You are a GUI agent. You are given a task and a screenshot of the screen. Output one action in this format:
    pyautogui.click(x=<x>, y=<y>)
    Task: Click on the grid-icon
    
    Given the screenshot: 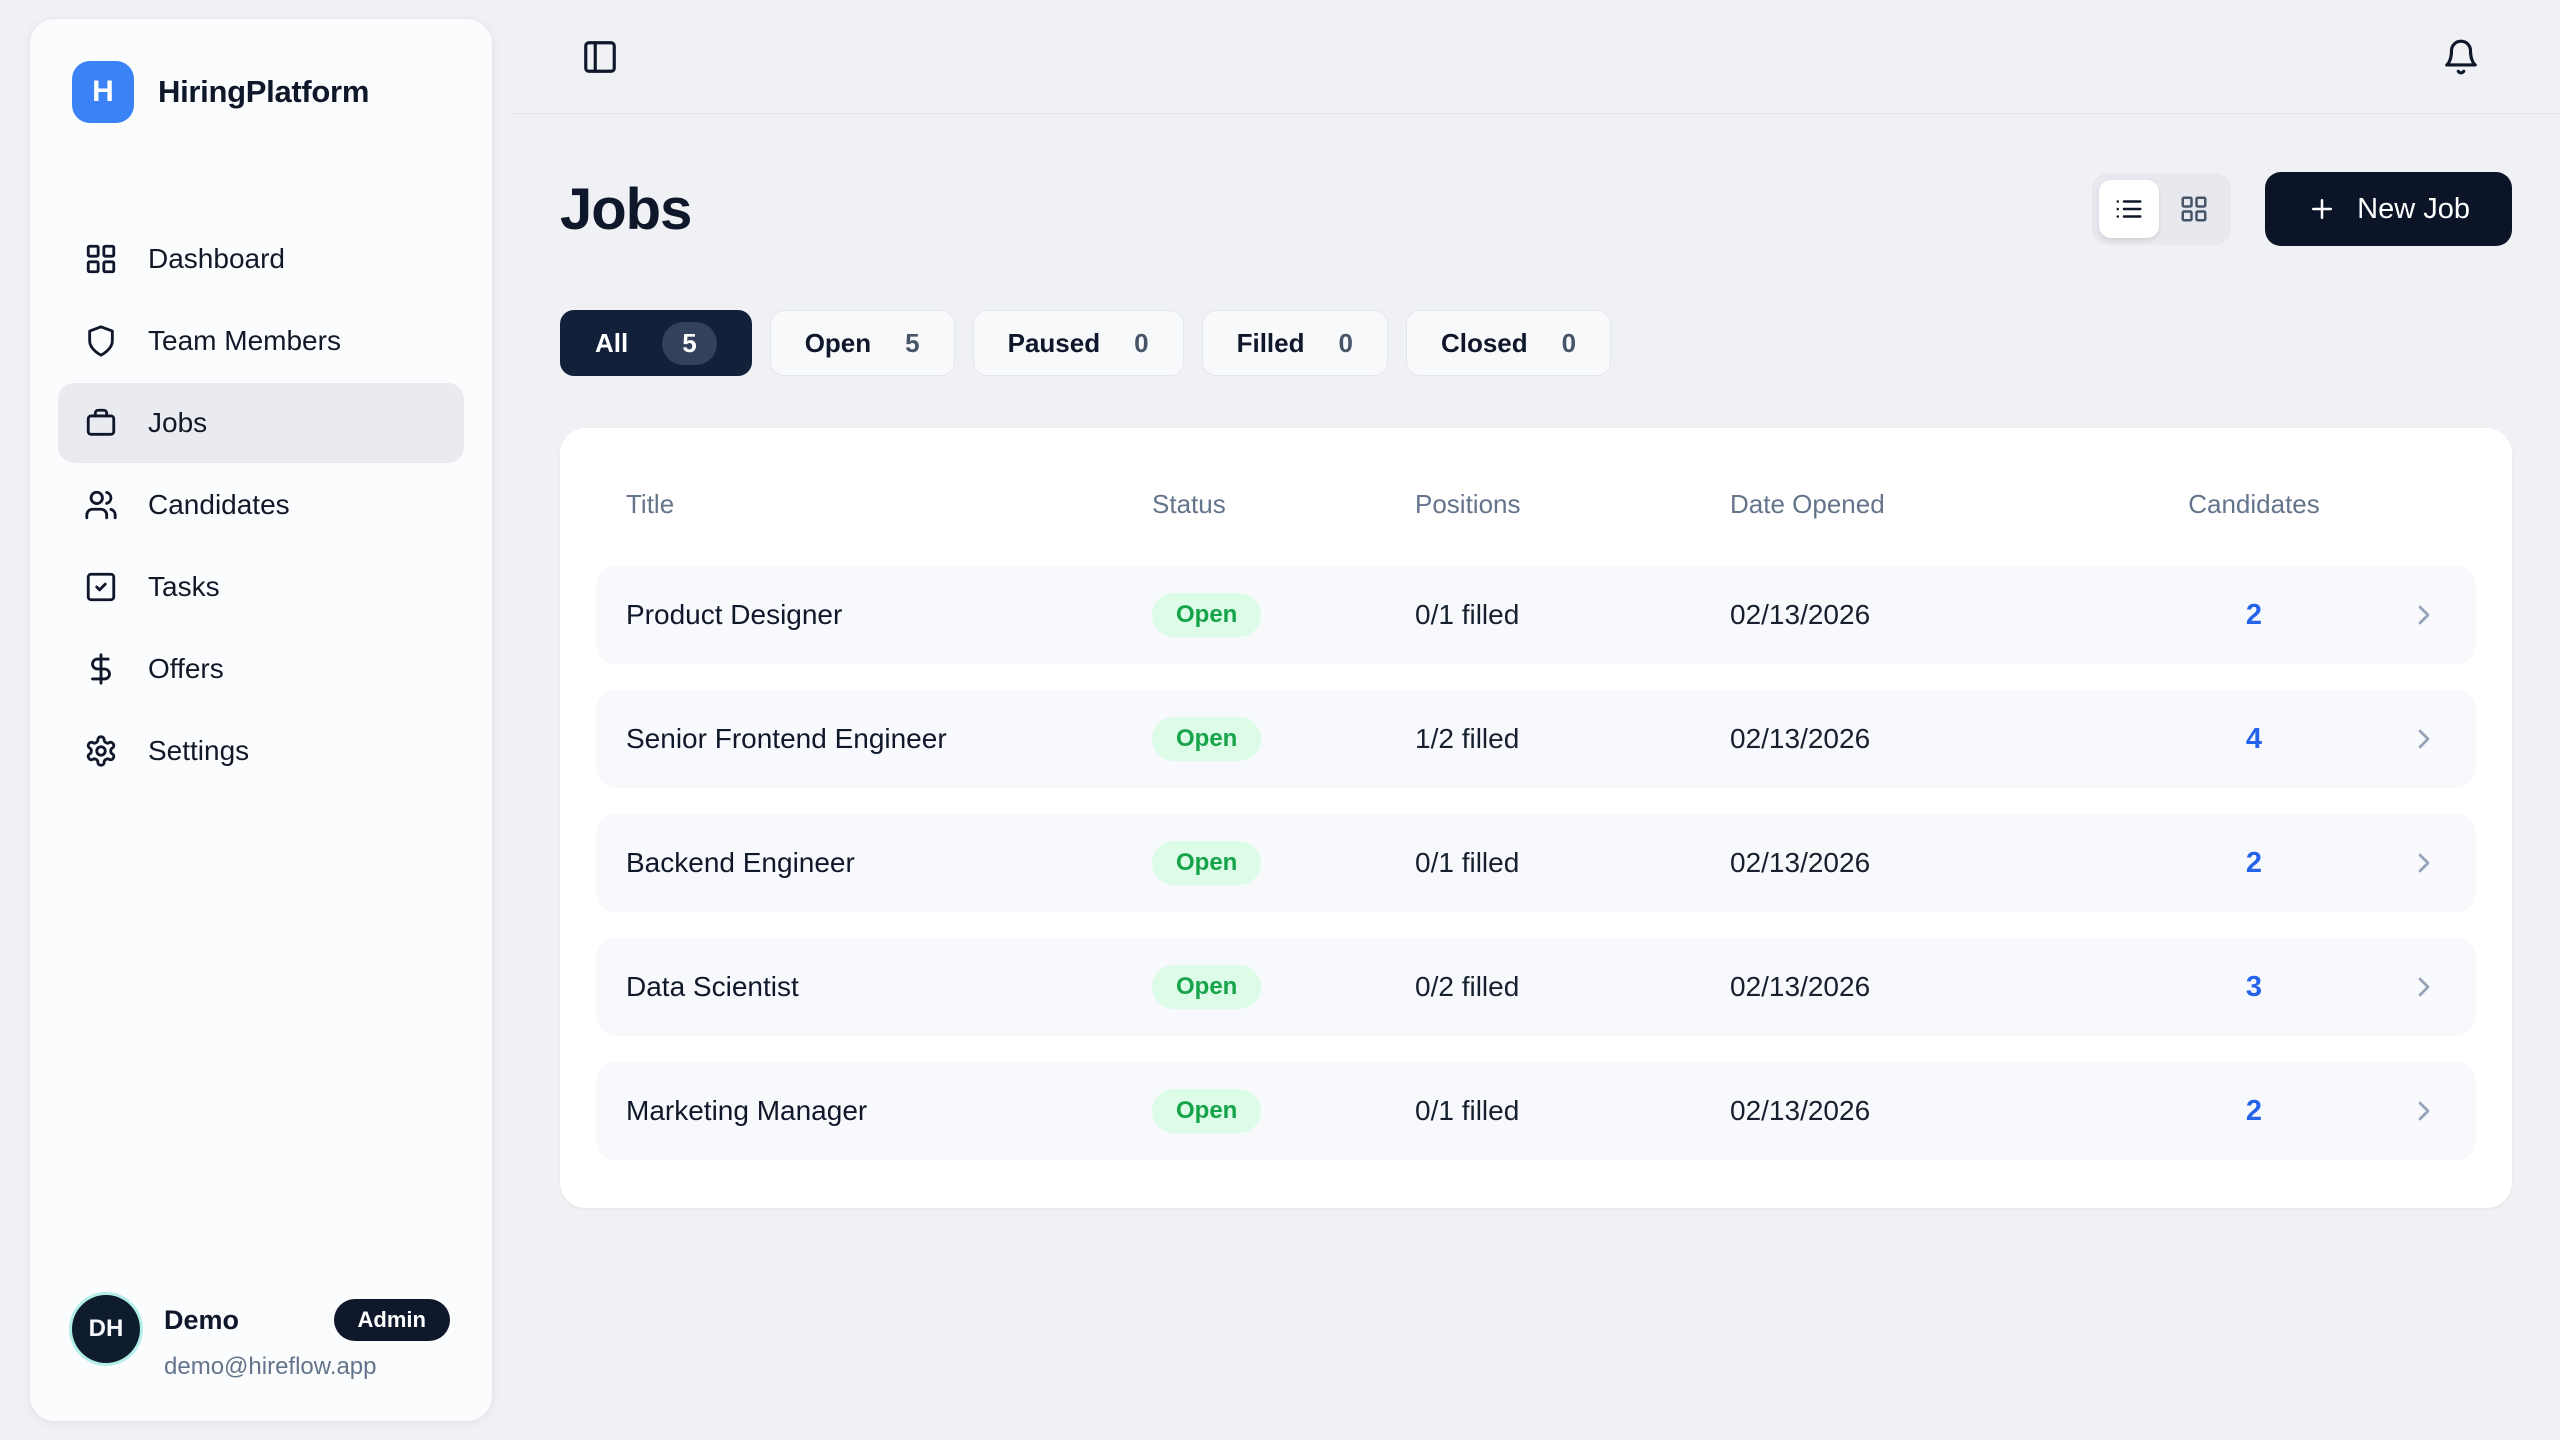 What is the action you would take?
    pyautogui.click(x=2194, y=209)
    